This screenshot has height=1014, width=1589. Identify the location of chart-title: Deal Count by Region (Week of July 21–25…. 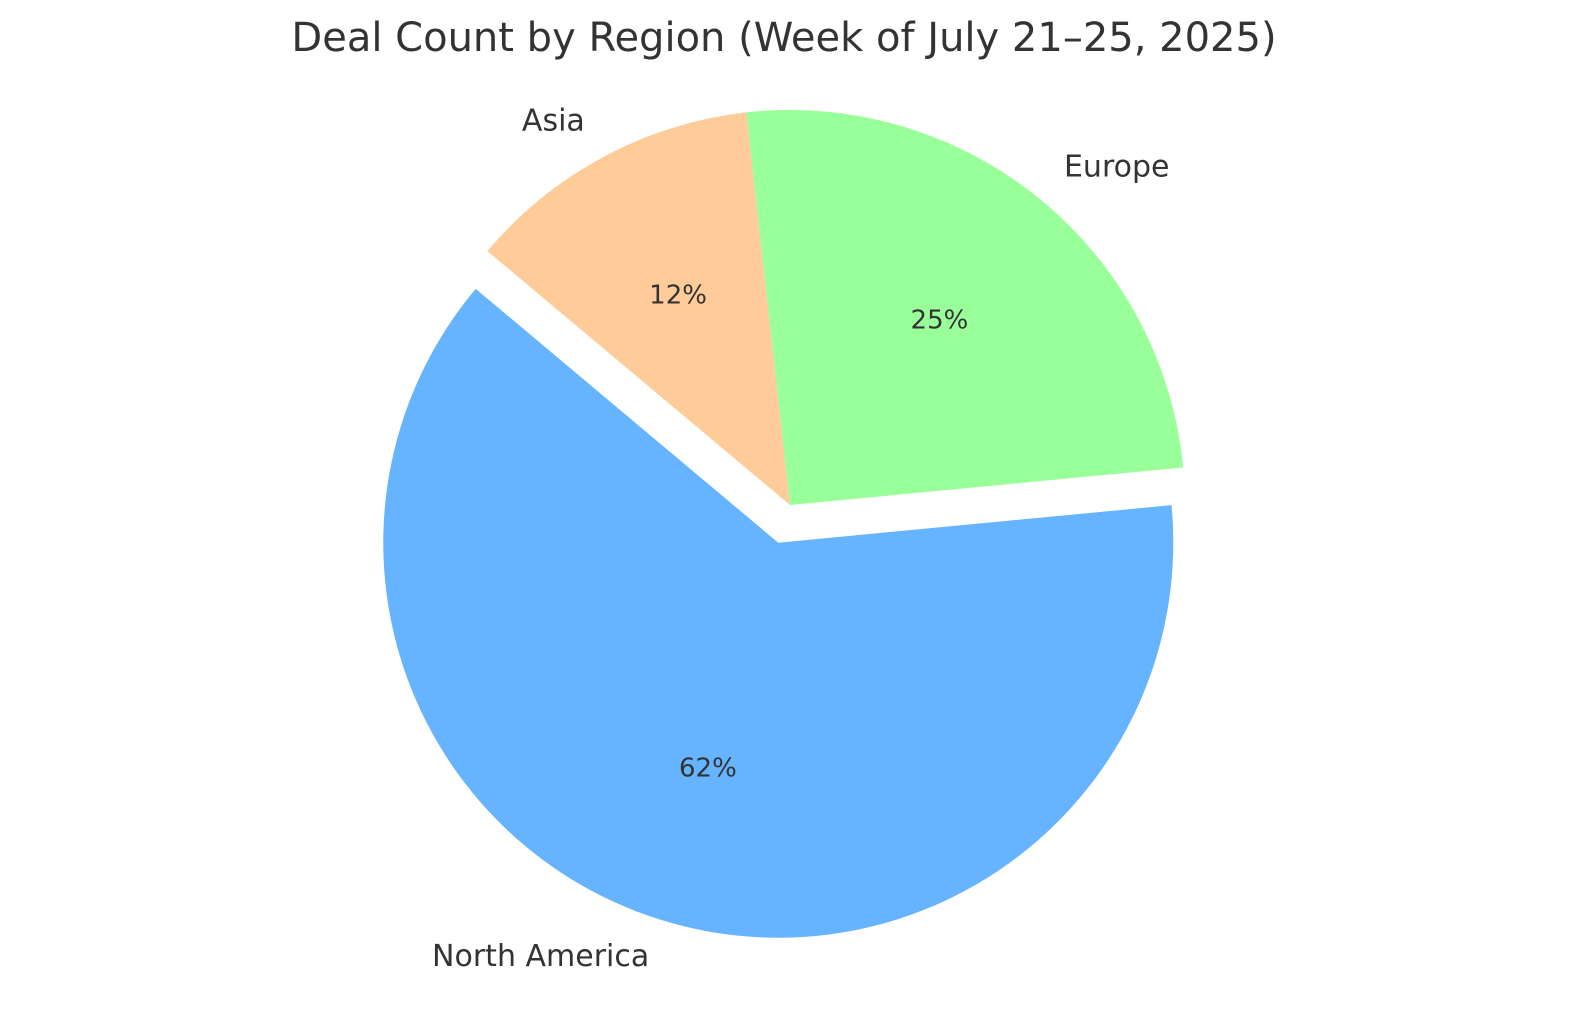
(783, 38).